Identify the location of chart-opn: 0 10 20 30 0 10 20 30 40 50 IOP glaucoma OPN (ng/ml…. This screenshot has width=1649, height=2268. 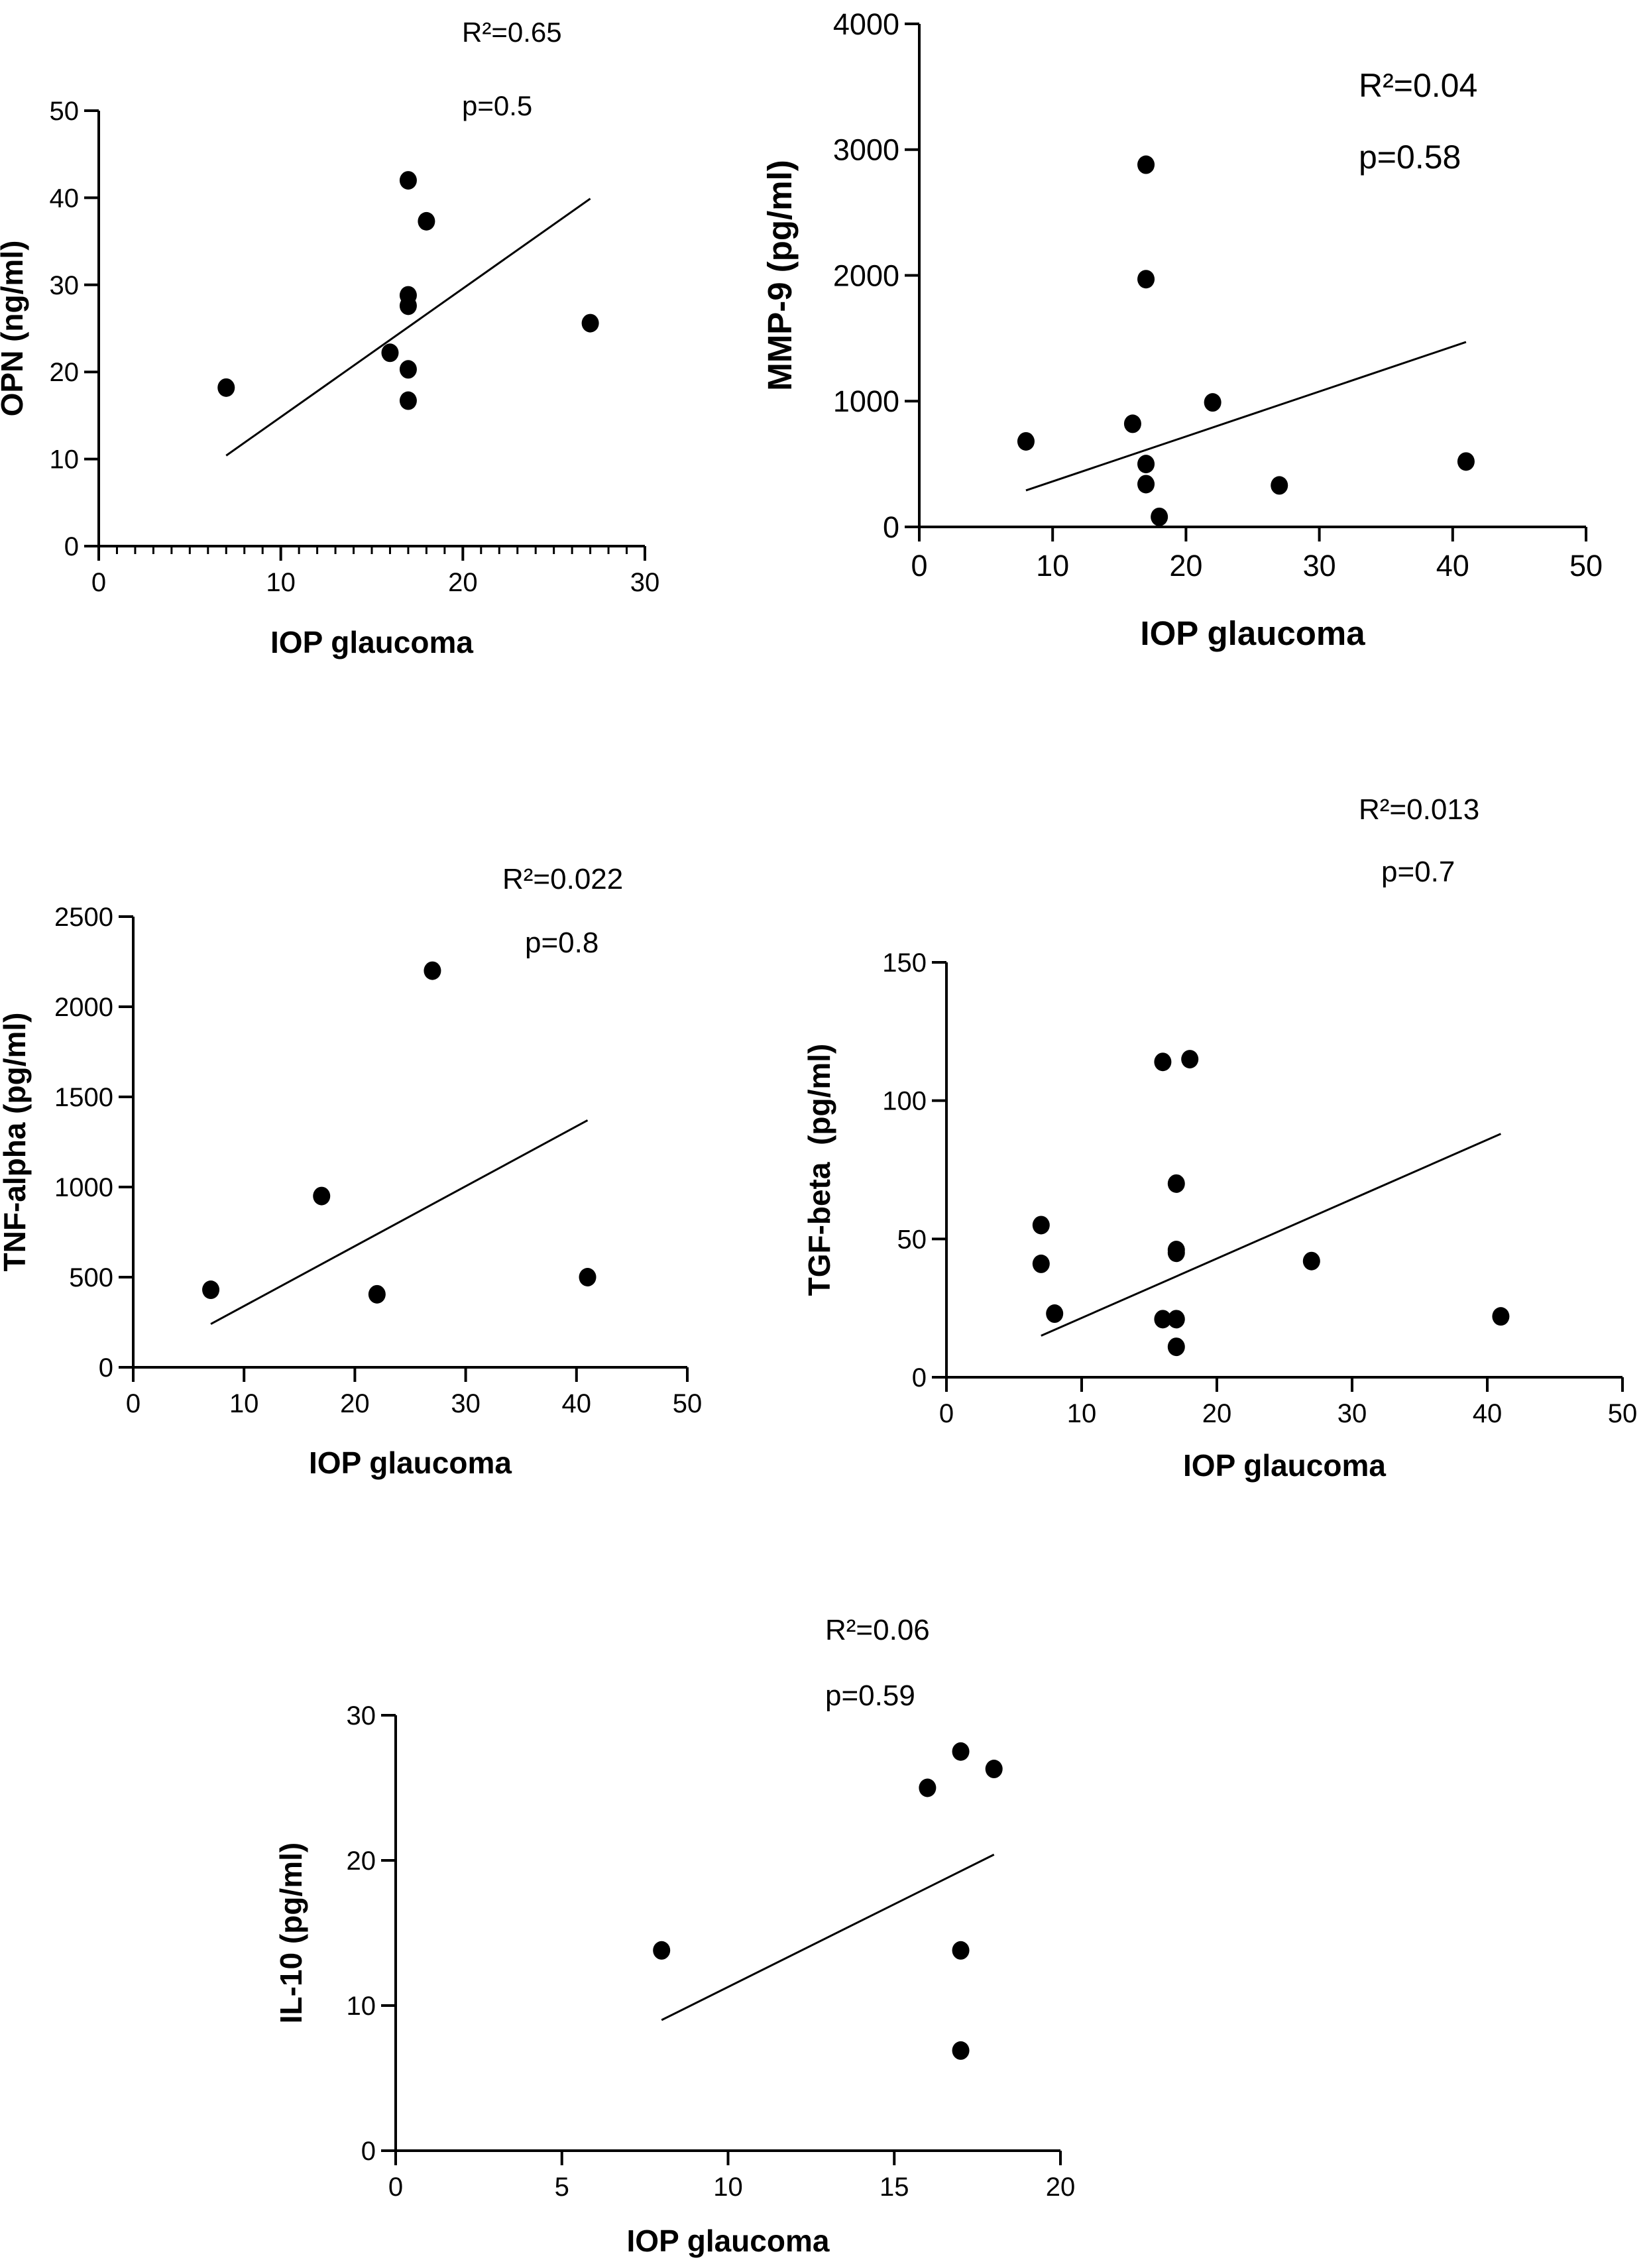
(329, 338).